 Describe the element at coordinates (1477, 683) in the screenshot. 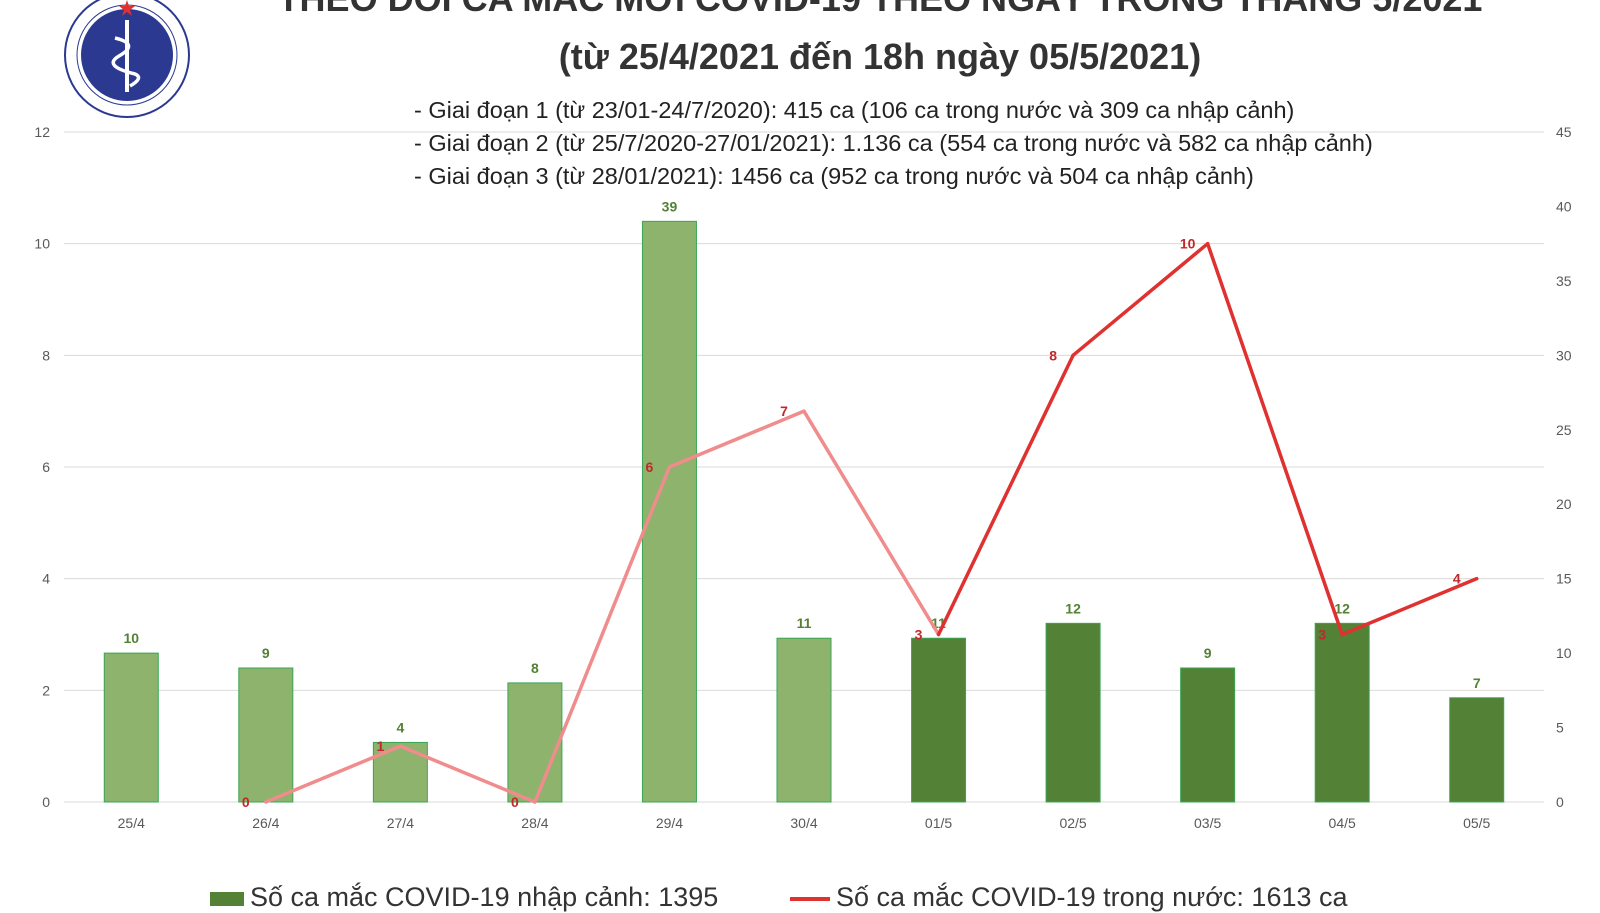

I see `bar-value-label: 7` at that location.